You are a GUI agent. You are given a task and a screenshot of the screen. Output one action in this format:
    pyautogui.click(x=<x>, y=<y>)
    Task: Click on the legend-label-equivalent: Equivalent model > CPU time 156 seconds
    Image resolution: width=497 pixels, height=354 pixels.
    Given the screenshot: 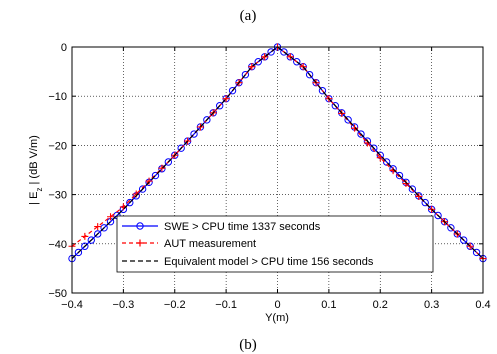 What is the action you would take?
    pyautogui.click(x=269, y=262)
    